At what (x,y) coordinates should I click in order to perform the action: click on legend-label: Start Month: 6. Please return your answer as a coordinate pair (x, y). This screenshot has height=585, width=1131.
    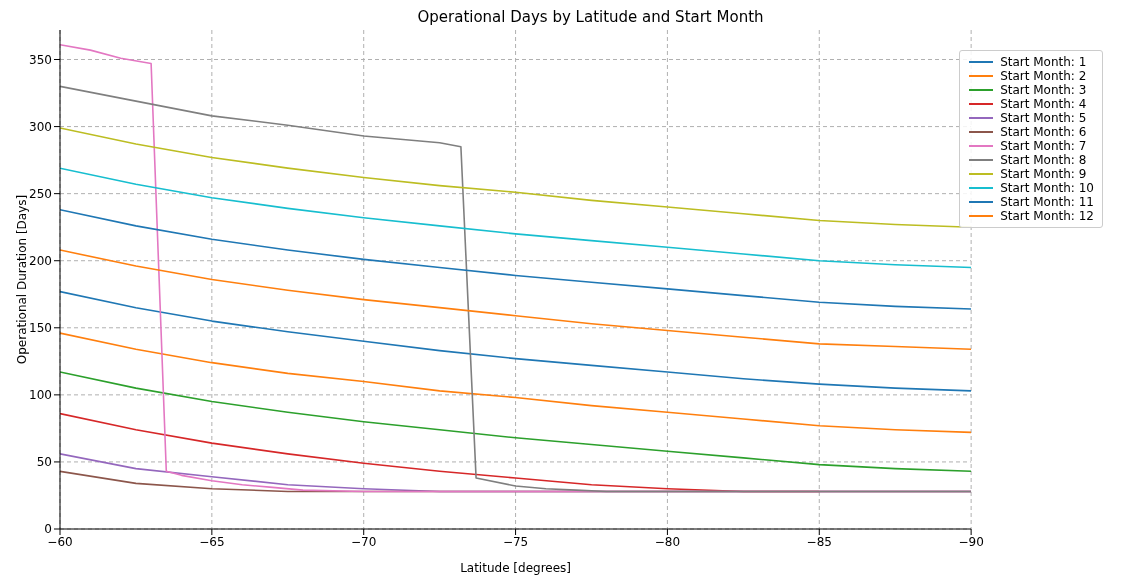
    Looking at the image, I should click on (1043, 132).